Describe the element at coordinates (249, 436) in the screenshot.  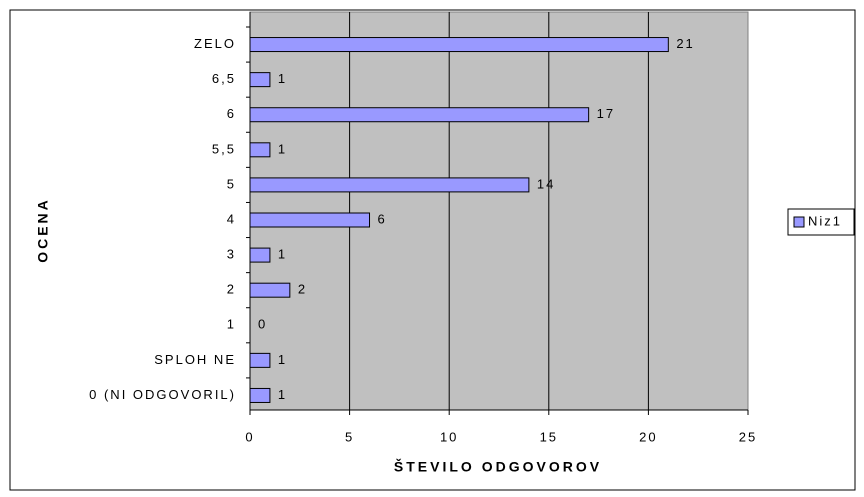
I see `x-tick-label: 0` at that location.